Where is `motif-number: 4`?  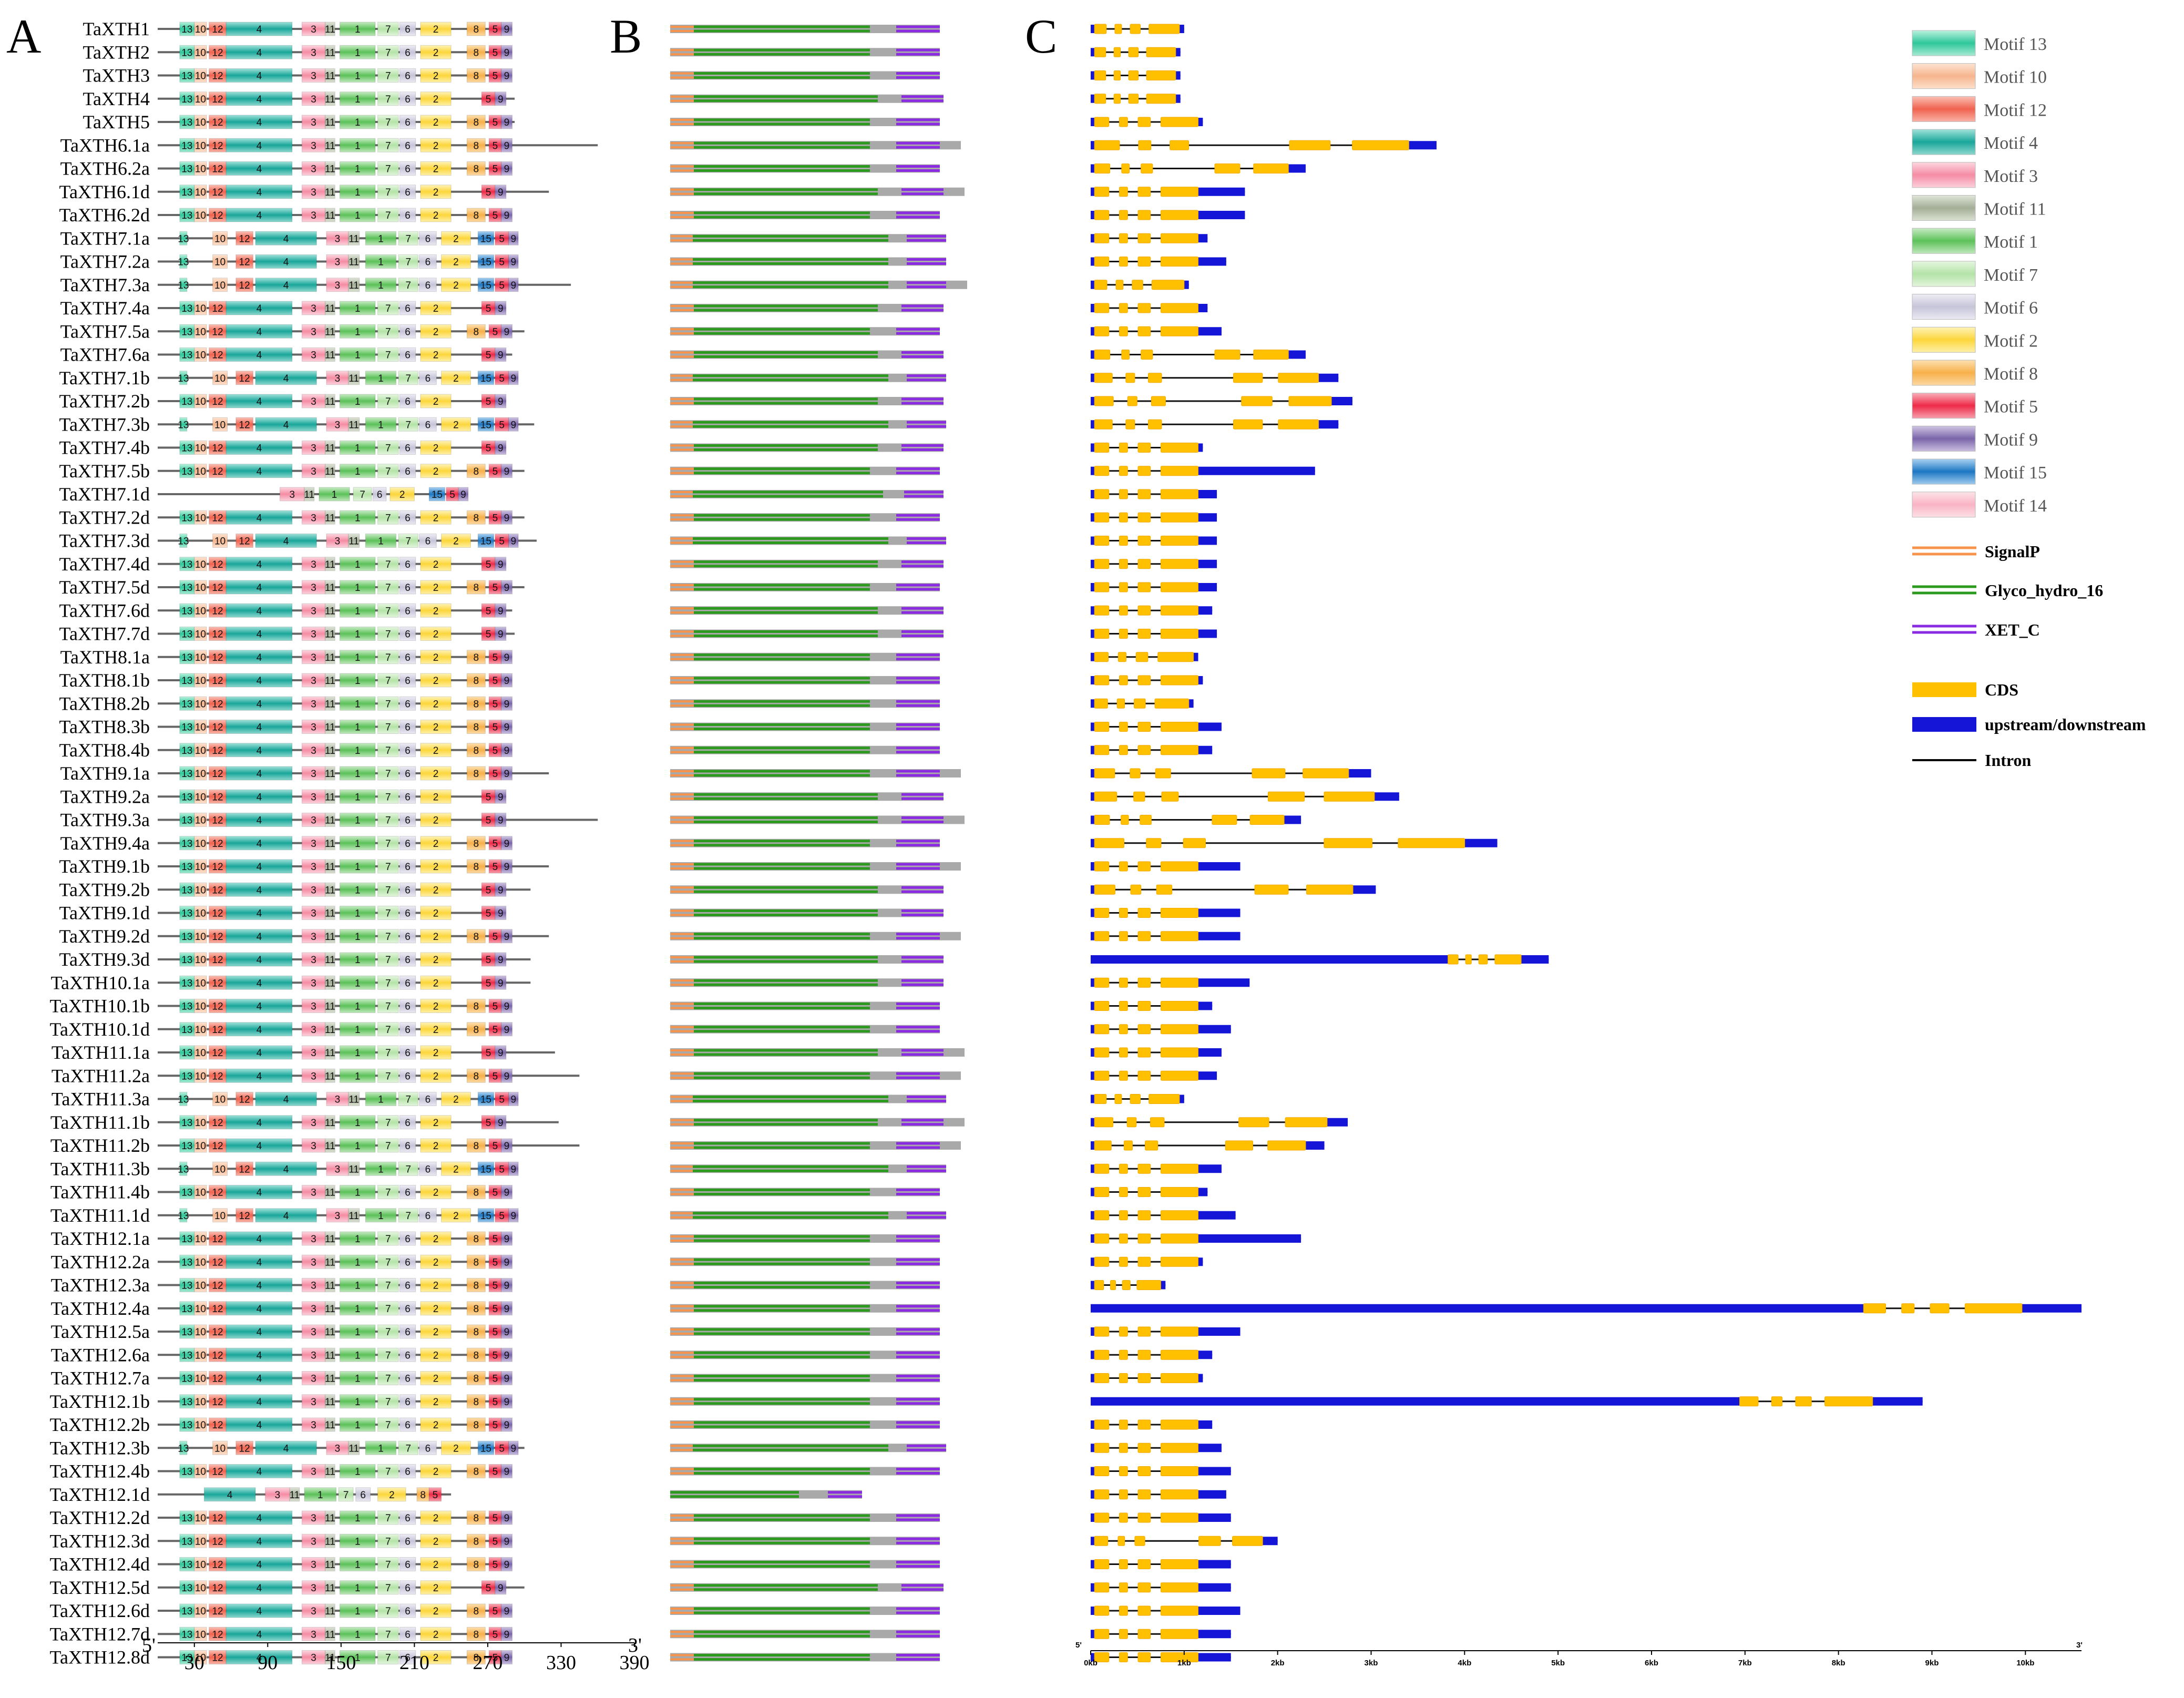
motif-number: 4 is located at coordinates (259, 681).